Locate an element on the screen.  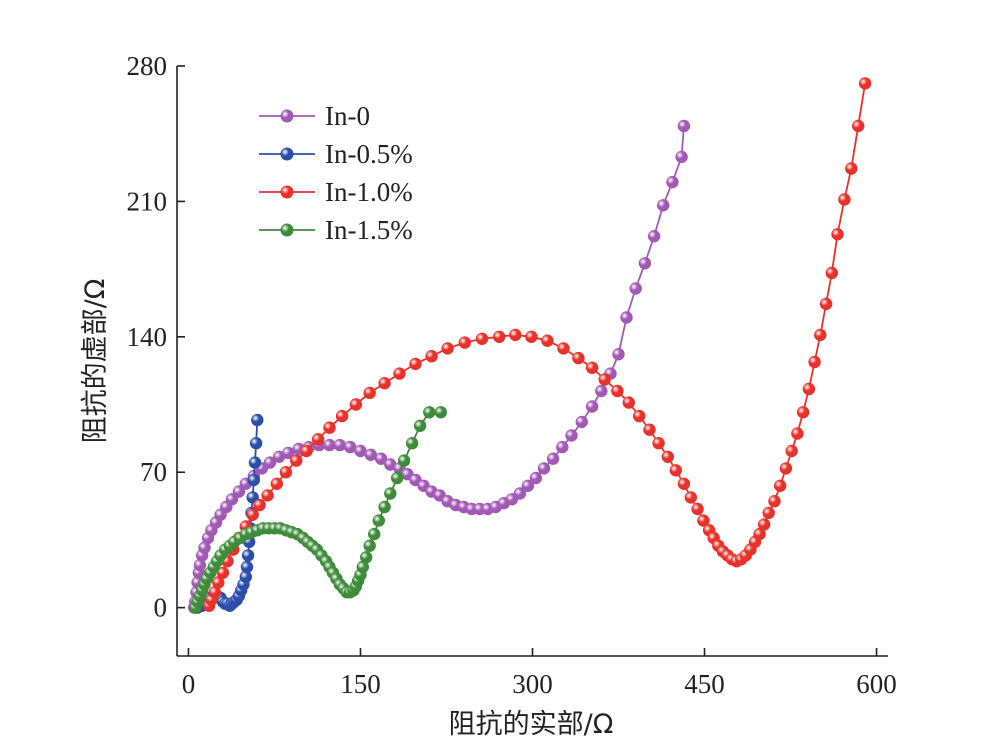
y-tick-label: 0 is located at coordinates (161, 608).